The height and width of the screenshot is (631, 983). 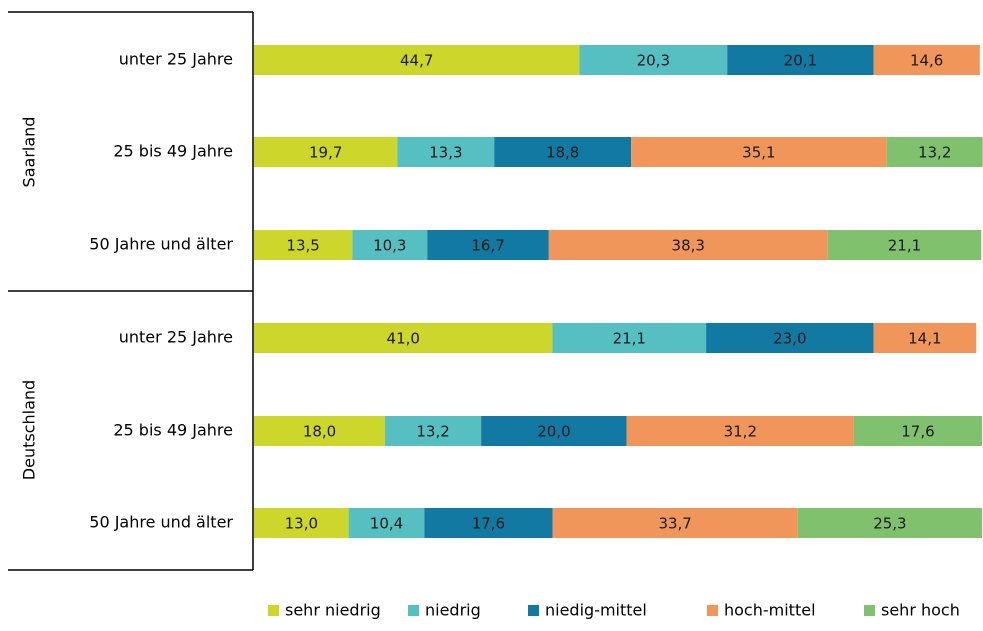 I want to click on data-label: 13,0, so click(x=301, y=524).